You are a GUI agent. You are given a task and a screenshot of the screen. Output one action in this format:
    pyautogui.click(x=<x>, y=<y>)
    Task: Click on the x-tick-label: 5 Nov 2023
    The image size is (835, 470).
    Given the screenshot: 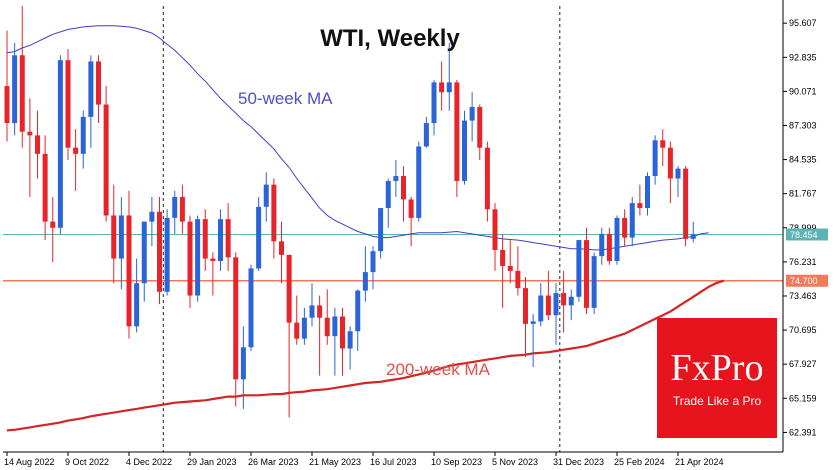 What is the action you would take?
    pyautogui.click(x=515, y=462)
    